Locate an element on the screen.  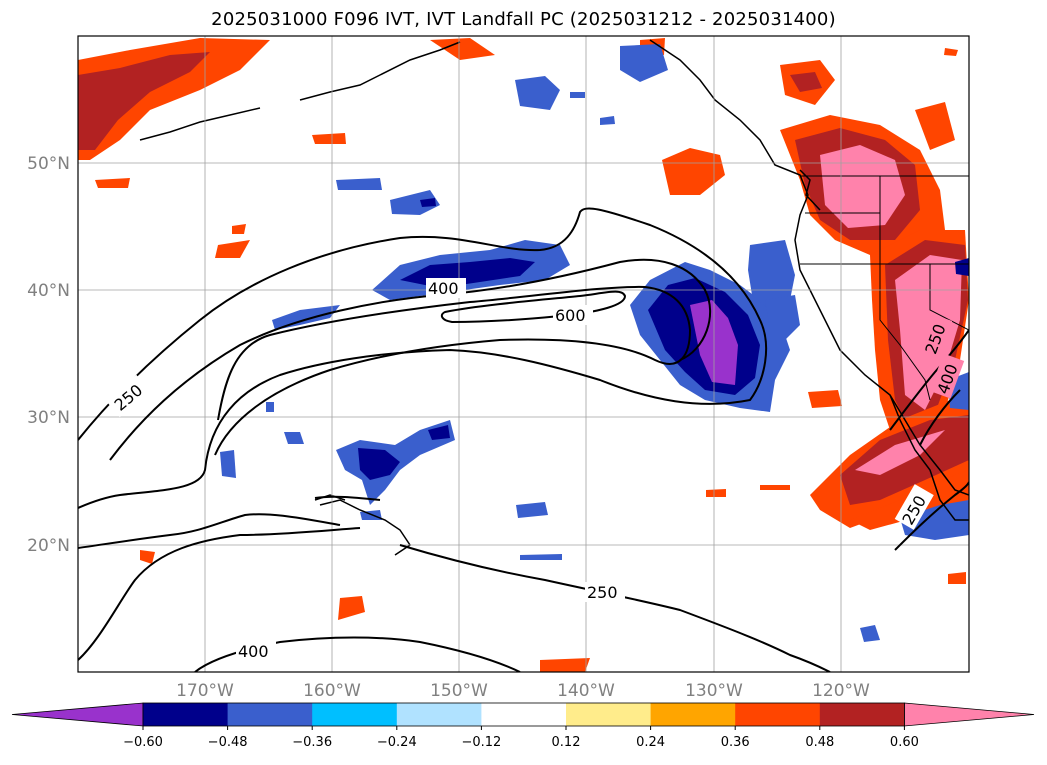
colorbar is located at coordinates (523, 714).